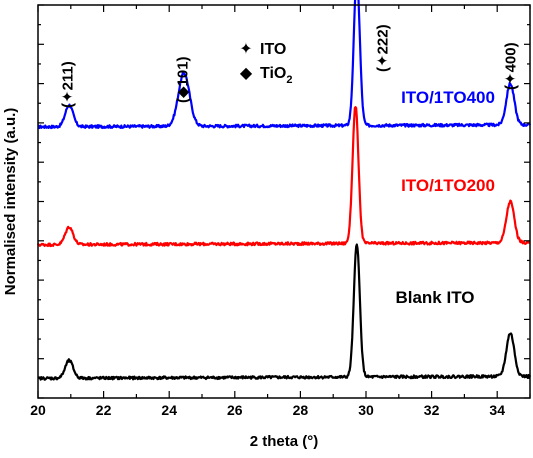 The width and height of the screenshot is (533, 458). I want to click on legend-marker: ◆, so click(246, 73).